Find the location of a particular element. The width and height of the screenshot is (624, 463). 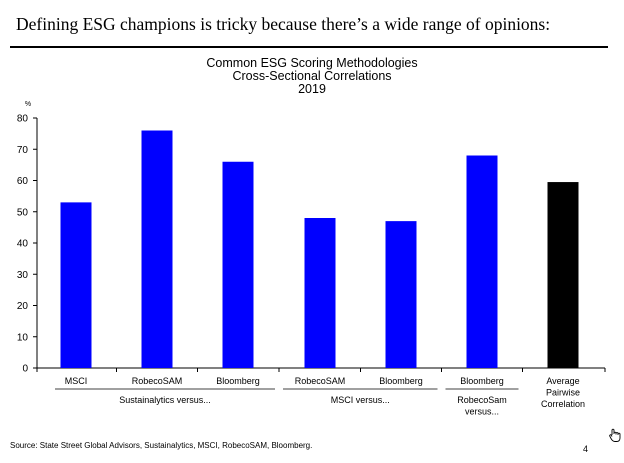

y-tick-label: 10 is located at coordinates (23, 337).